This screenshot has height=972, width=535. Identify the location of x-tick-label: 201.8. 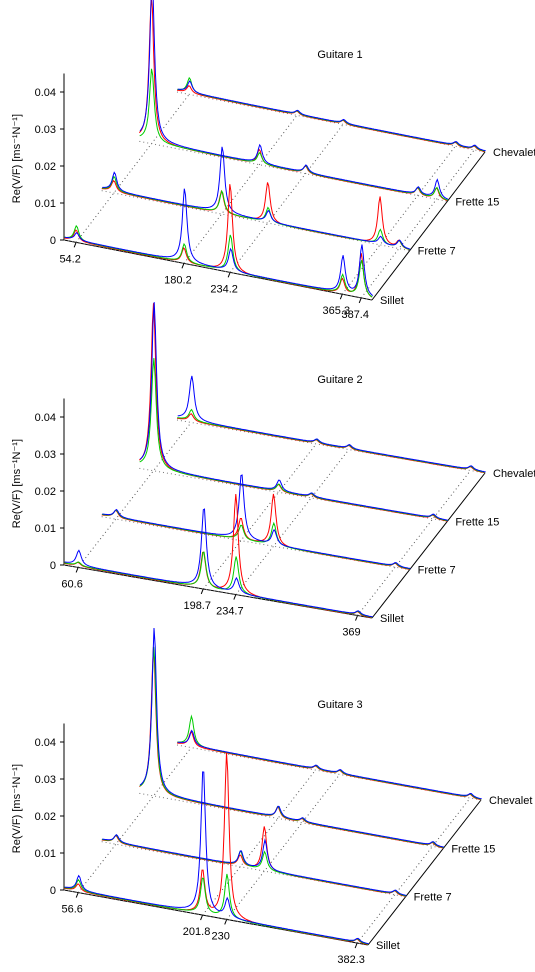
(197, 932).